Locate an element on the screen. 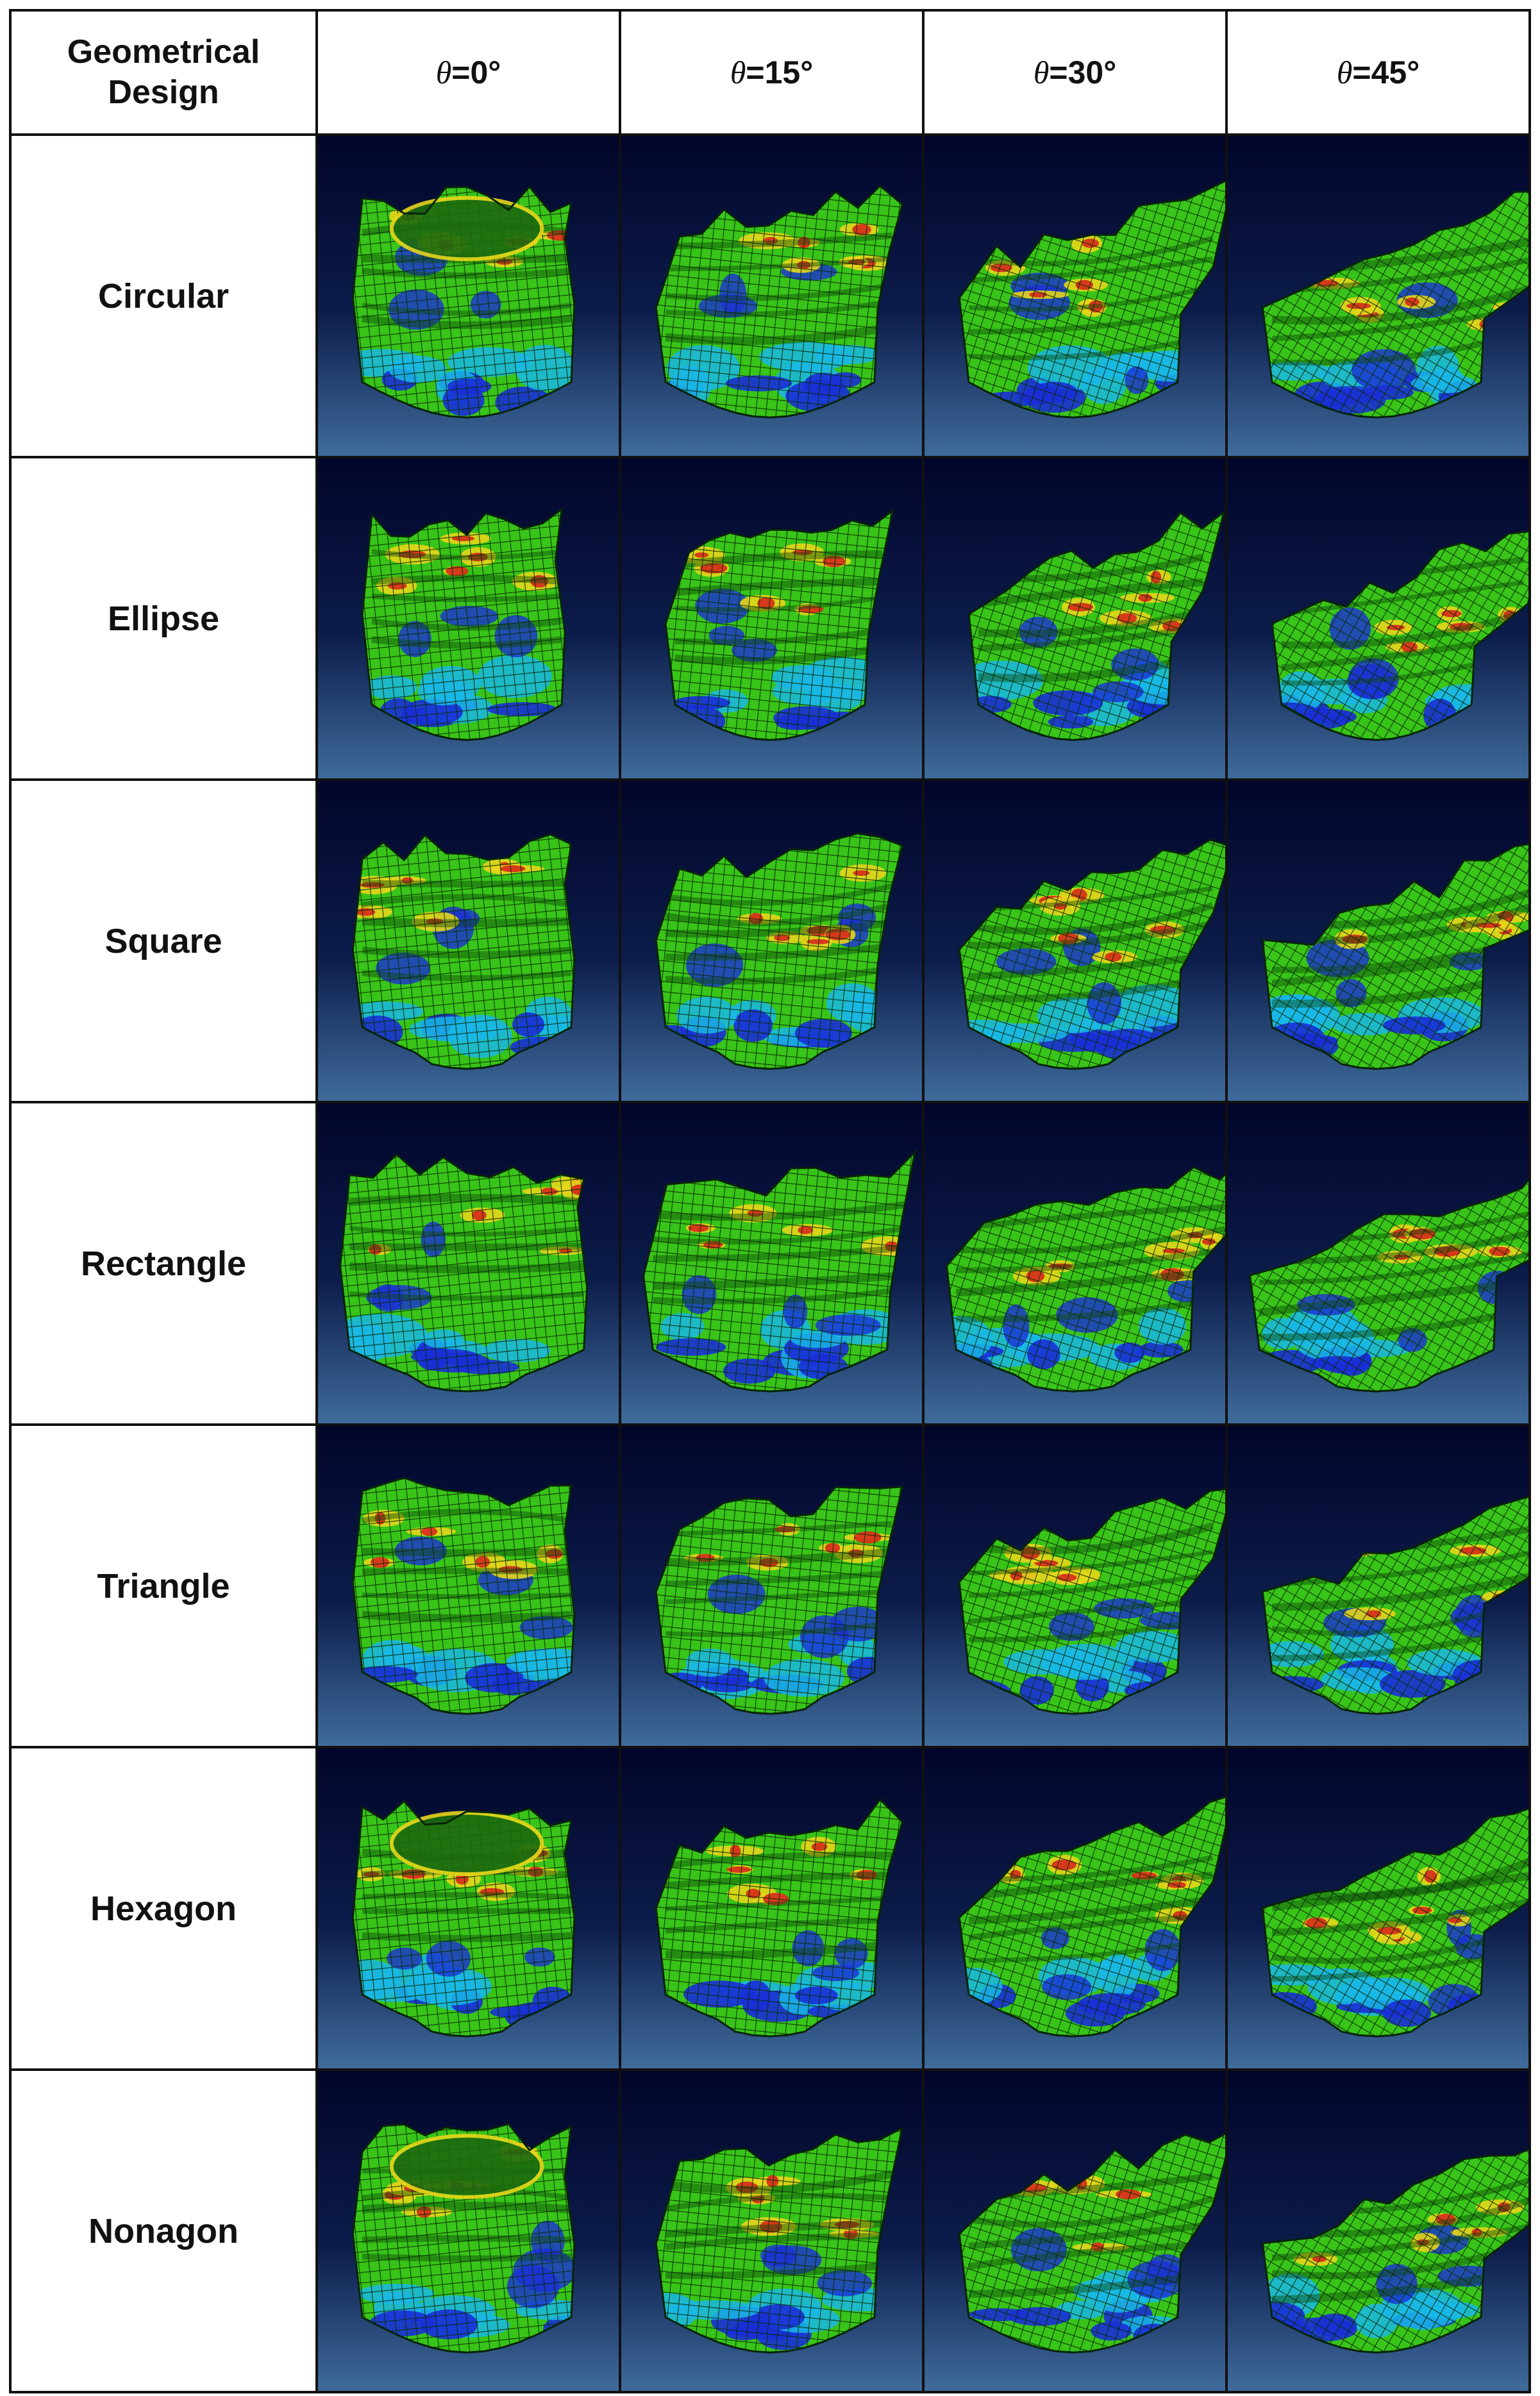 The image size is (1540, 2396). corner-header-line-2: Design is located at coordinates (163, 93).